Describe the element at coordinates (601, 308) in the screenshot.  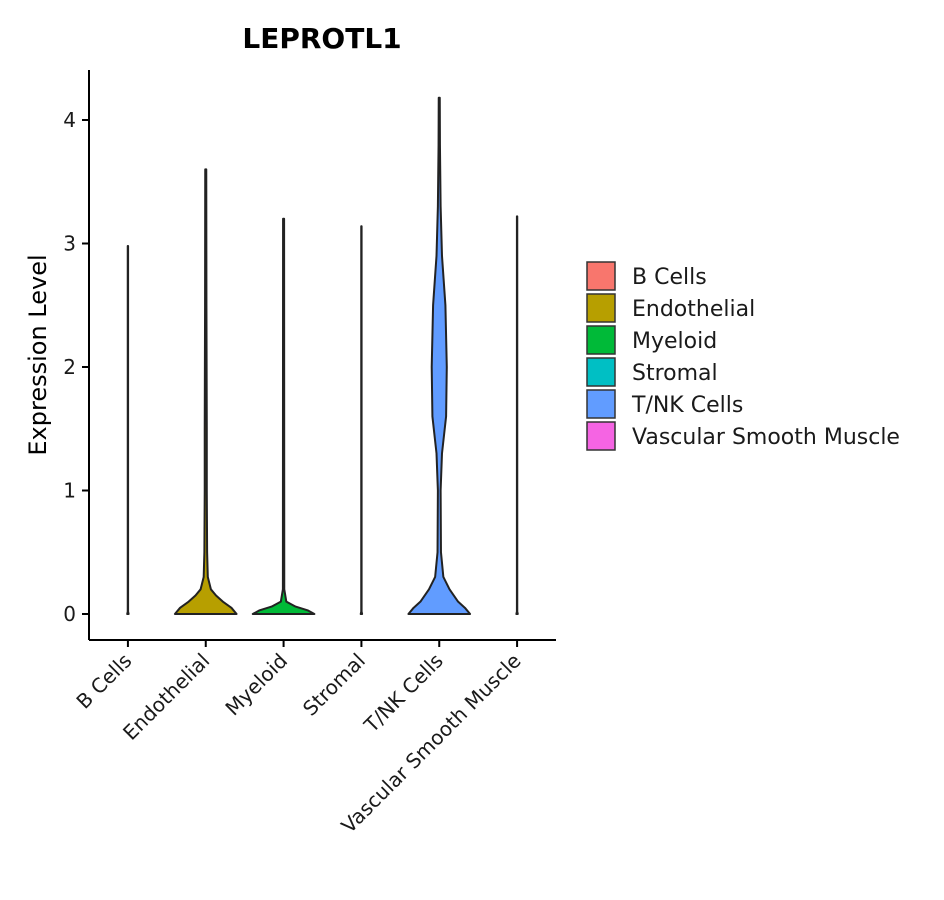
I see `legend-key-endothelial` at that location.